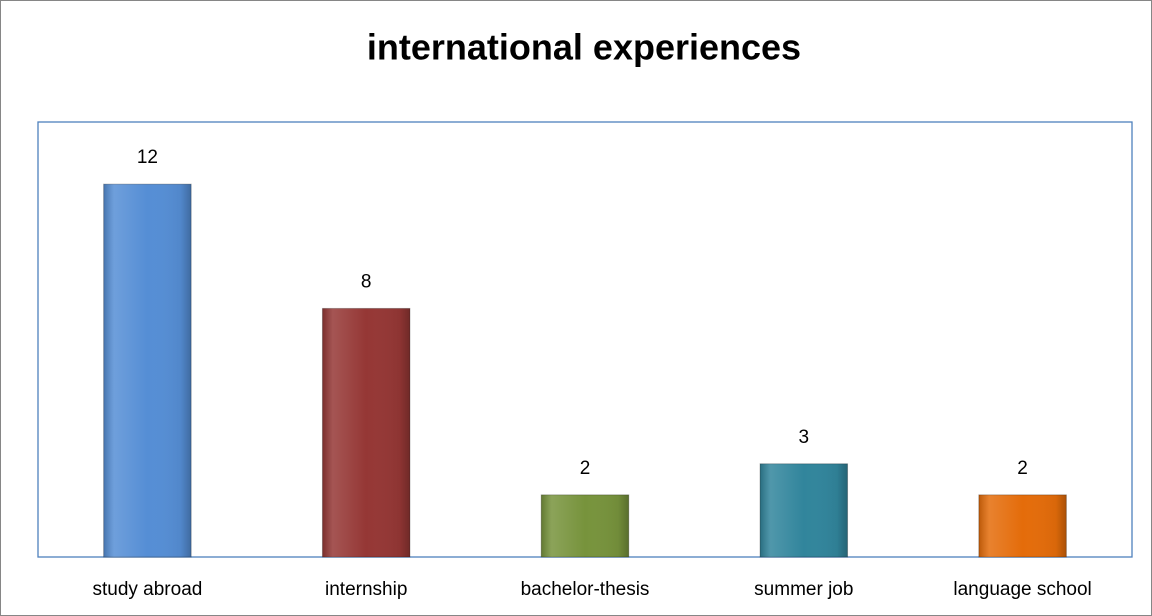  I want to click on x-tick-label: study abroad, so click(147, 589).